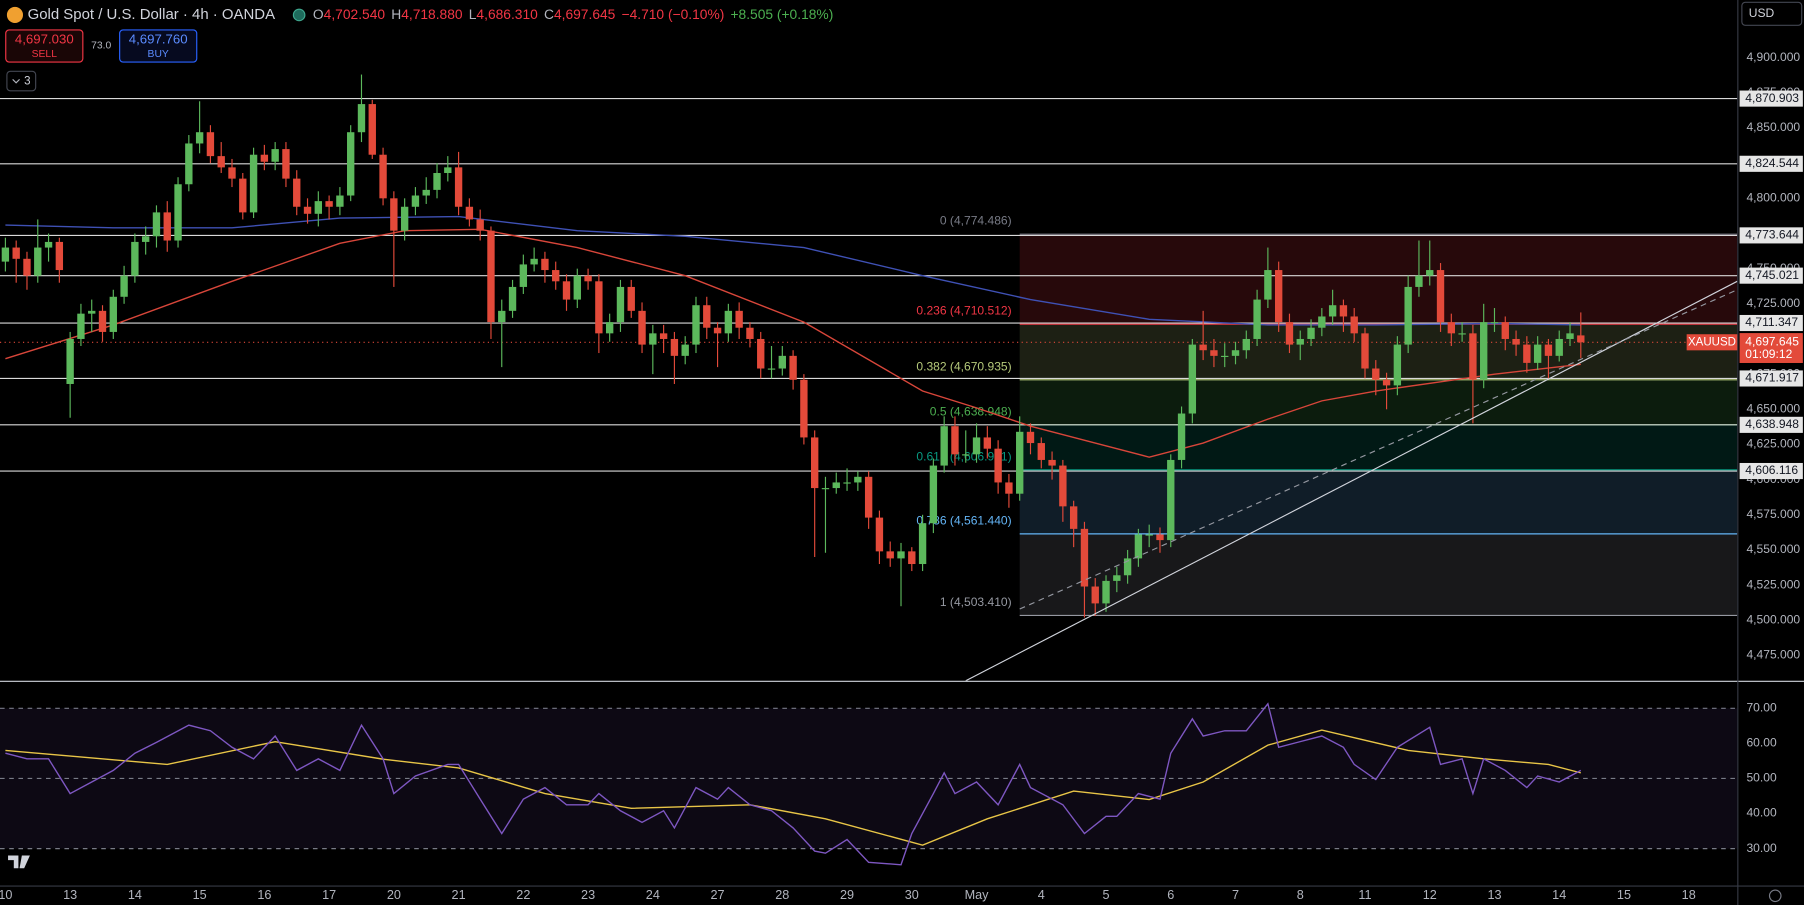 The image size is (1804, 905). I want to click on currency-button, so click(1772, 13).